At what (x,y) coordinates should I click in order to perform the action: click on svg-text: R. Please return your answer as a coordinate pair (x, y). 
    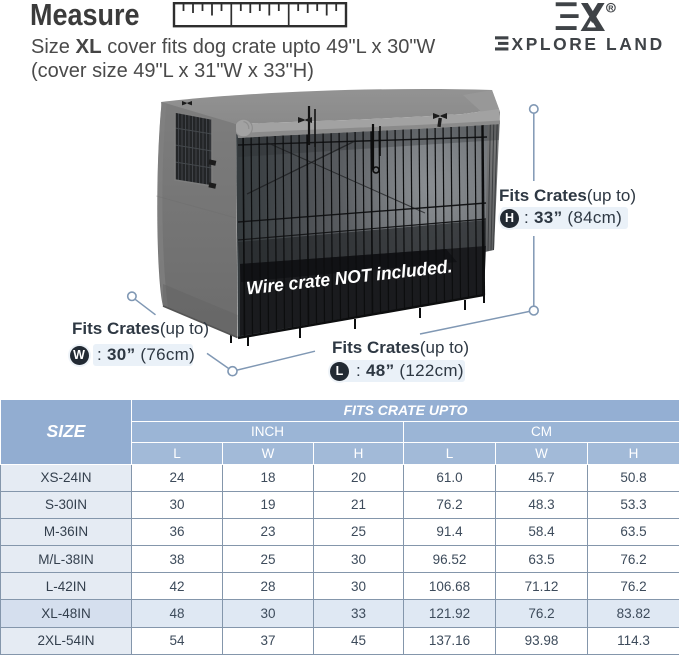
    Looking at the image, I should click on (611, 7).